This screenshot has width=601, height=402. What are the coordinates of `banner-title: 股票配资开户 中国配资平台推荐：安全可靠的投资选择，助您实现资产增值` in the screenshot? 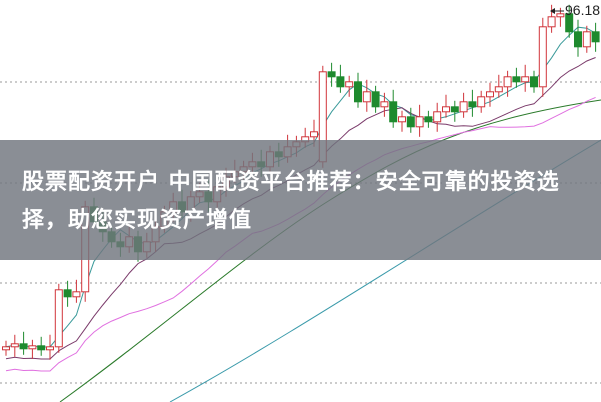 It's located at (291, 201).